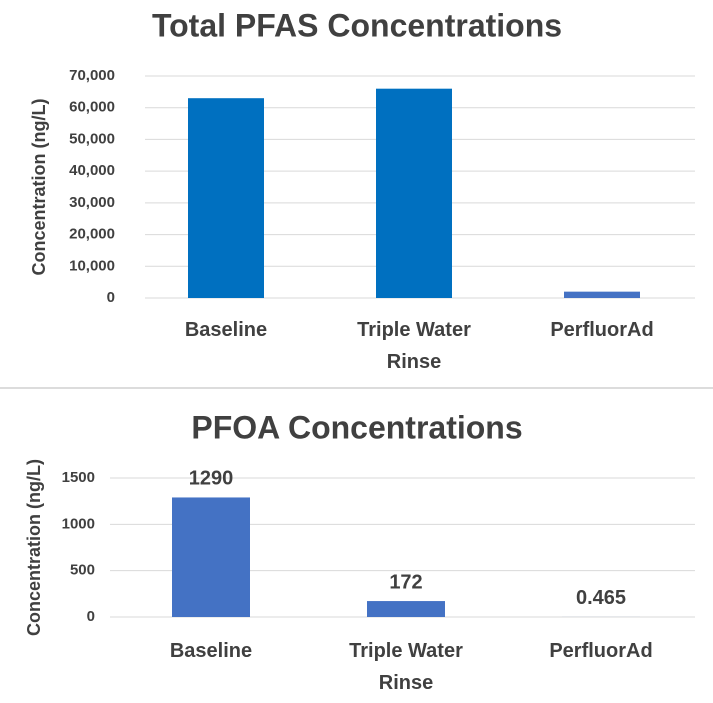 The image size is (713, 703). Describe the element at coordinates (356, 427) in the screenshot. I see `chart-title: PFOA Concentrations` at that location.